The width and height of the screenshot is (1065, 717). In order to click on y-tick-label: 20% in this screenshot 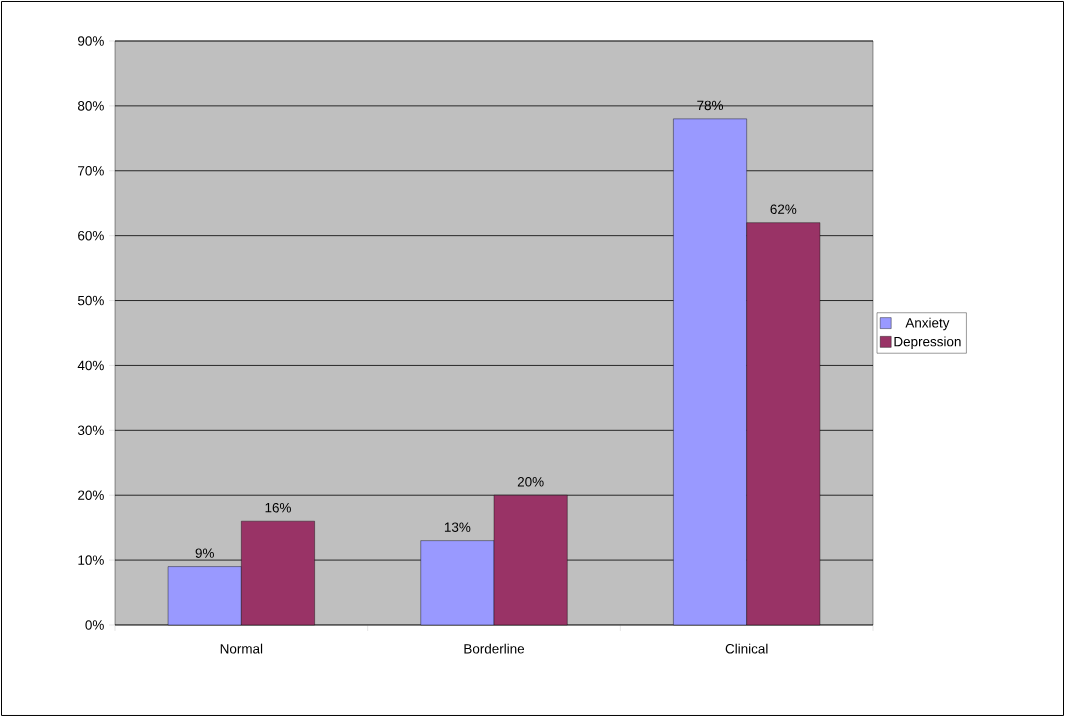, I will do `click(91, 495)`.